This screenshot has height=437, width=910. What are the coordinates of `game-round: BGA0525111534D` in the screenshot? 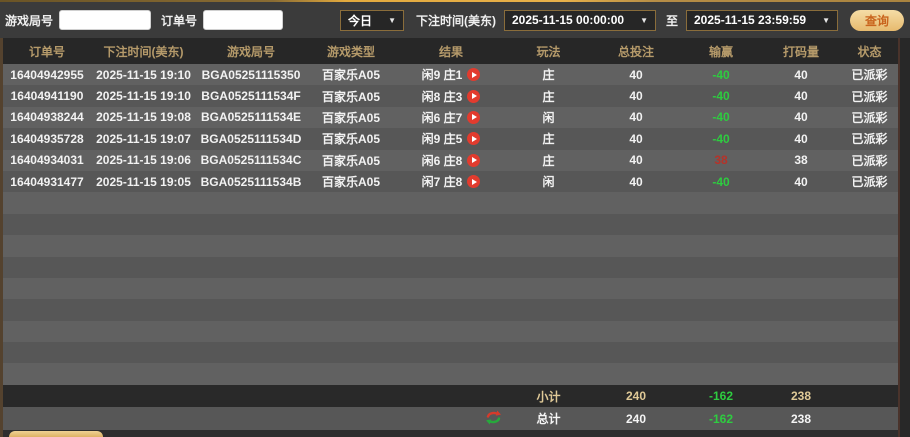 It's located at (251, 138).